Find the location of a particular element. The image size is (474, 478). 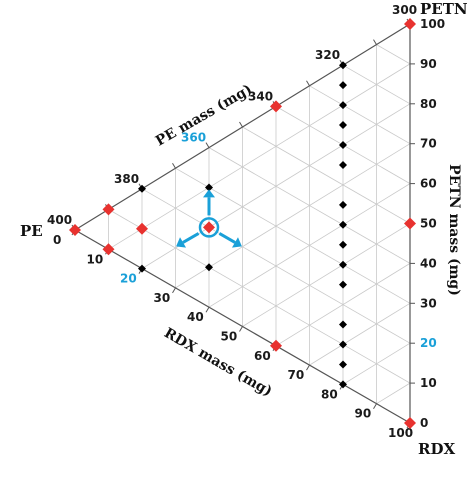

corner-label-pe: PE is located at coordinates (31, 231).